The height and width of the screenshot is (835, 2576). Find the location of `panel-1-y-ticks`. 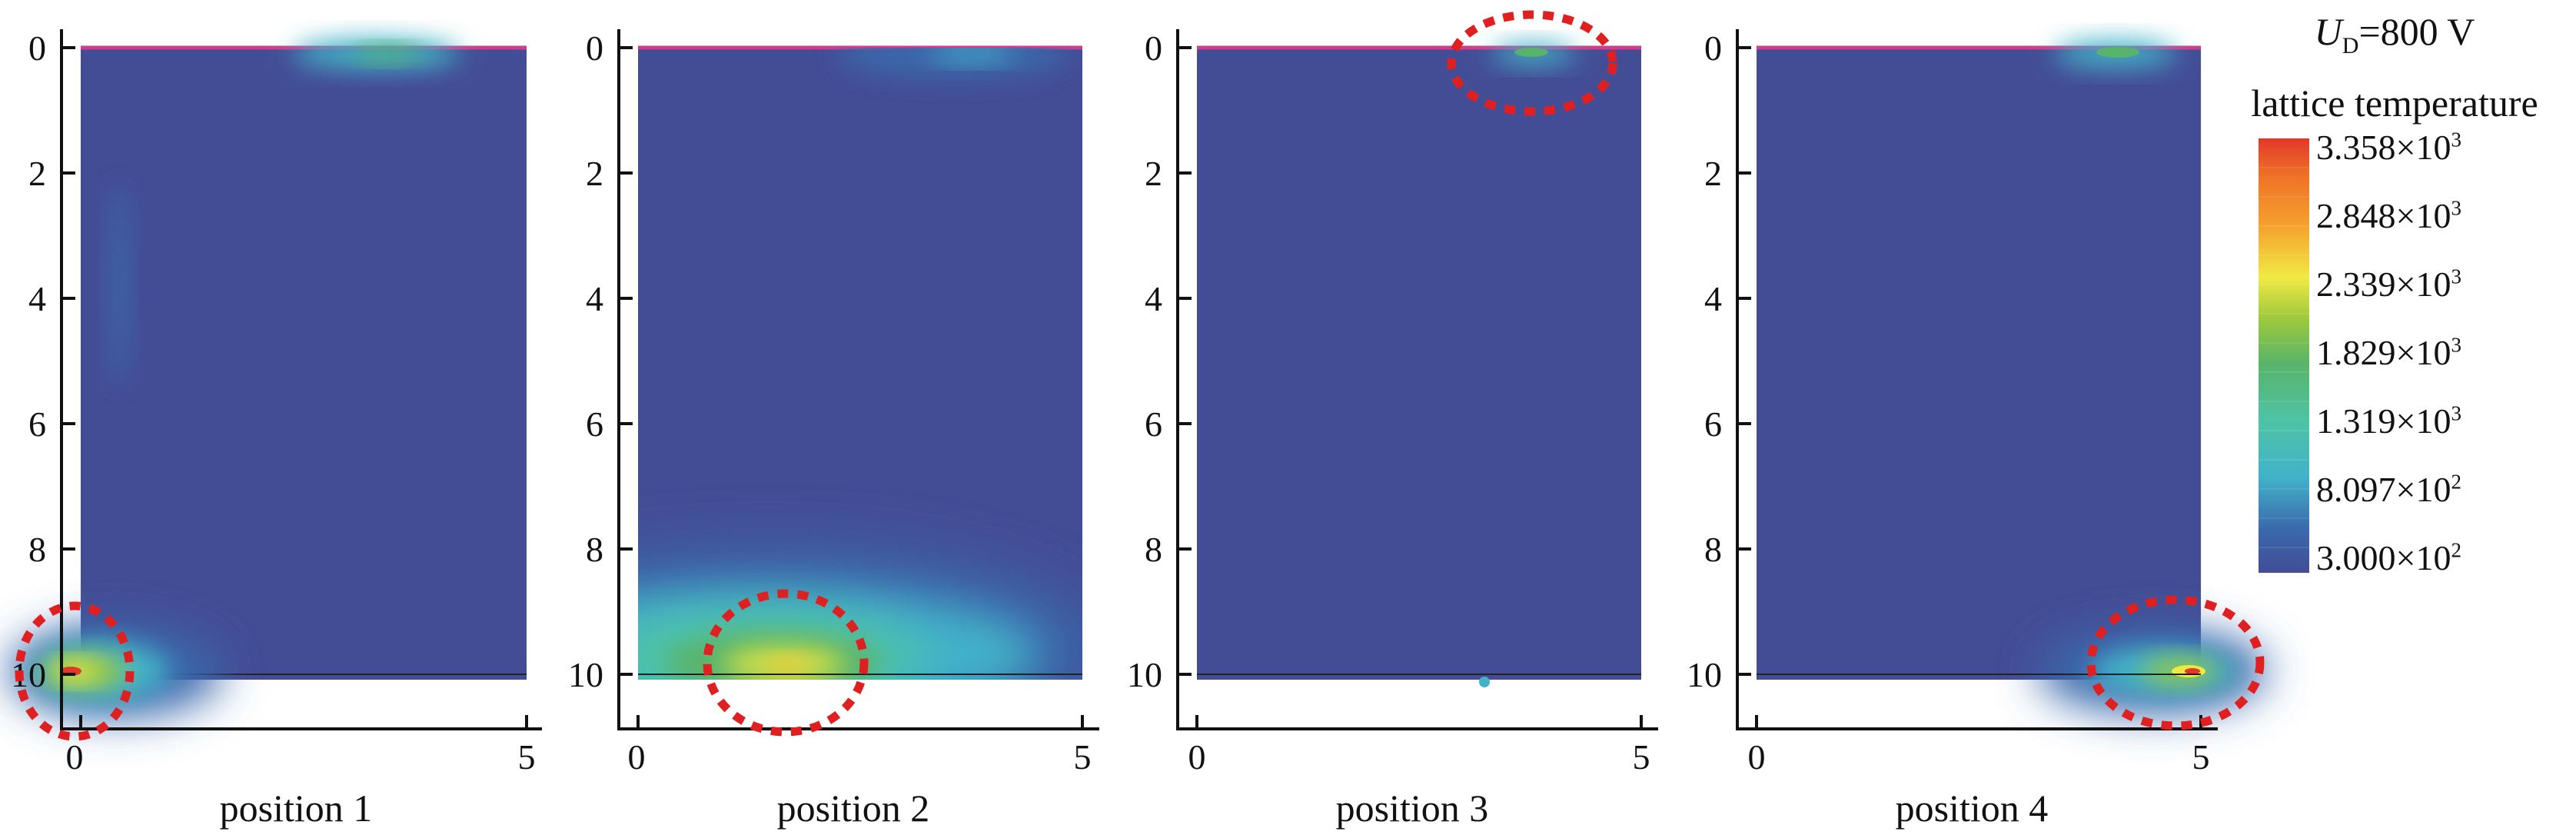

panel-1-y-ticks is located at coordinates (68, 361).